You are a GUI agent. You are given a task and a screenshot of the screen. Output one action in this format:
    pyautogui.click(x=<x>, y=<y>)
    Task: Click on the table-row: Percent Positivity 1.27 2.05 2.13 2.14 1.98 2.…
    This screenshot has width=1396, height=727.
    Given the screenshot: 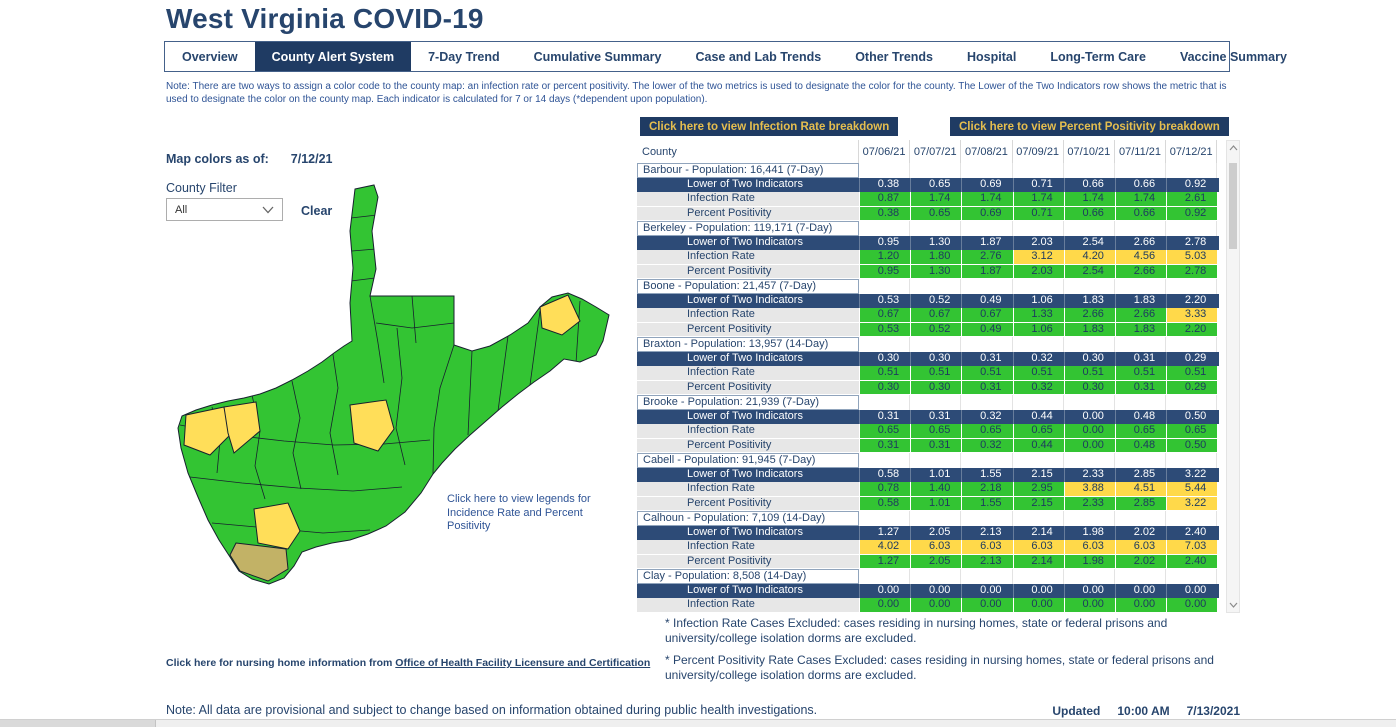 What is the action you would take?
    pyautogui.click(x=928, y=561)
    